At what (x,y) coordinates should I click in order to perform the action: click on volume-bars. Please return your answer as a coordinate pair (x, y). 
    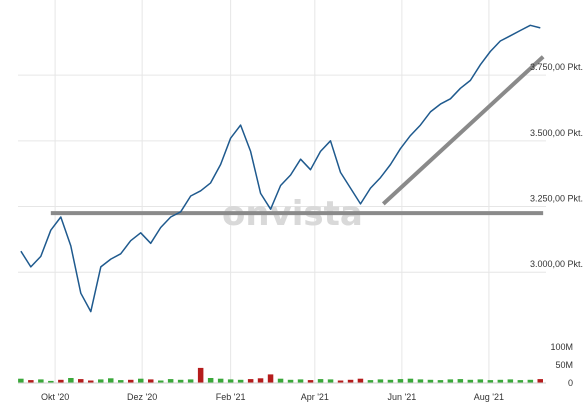
    Looking at the image, I should click on (280, 375).